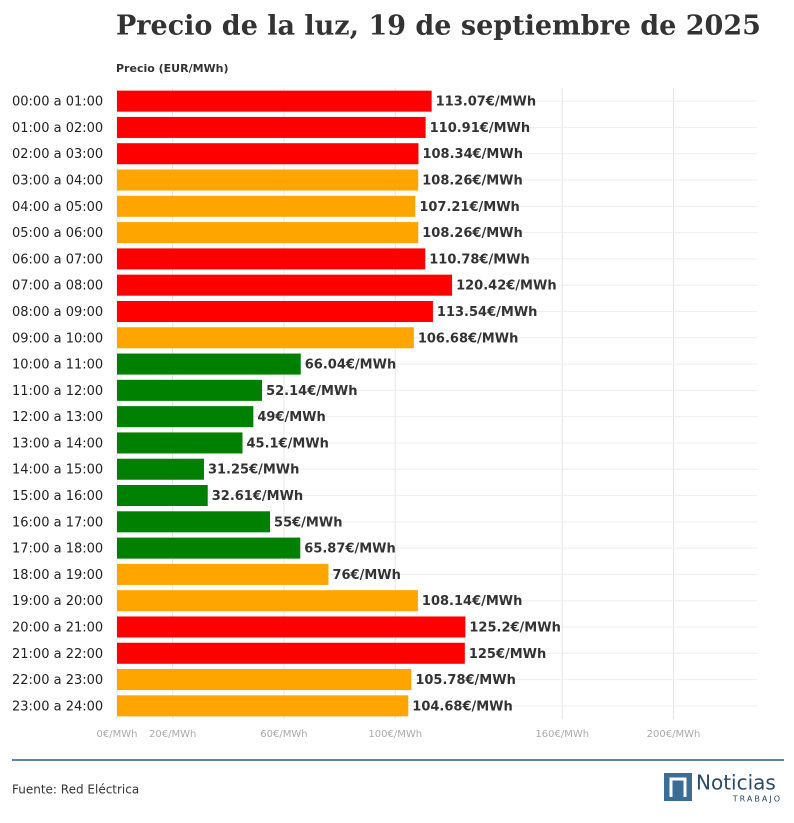 Image resolution: width=794 pixels, height=823 pixels. I want to click on y-tick-label: 08:00 a 09:00, so click(57, 312).